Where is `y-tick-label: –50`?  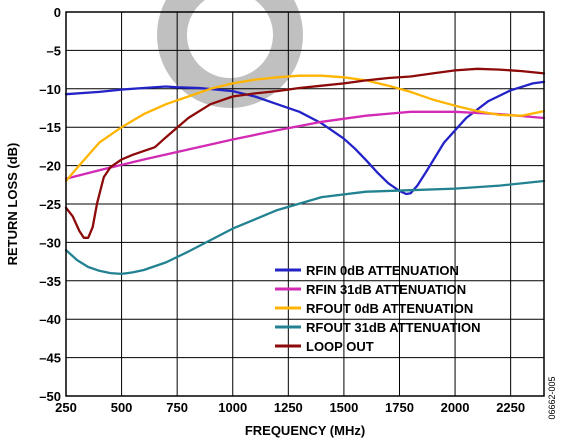
y-tick-label: –50 is located at coordinates (50, 396).